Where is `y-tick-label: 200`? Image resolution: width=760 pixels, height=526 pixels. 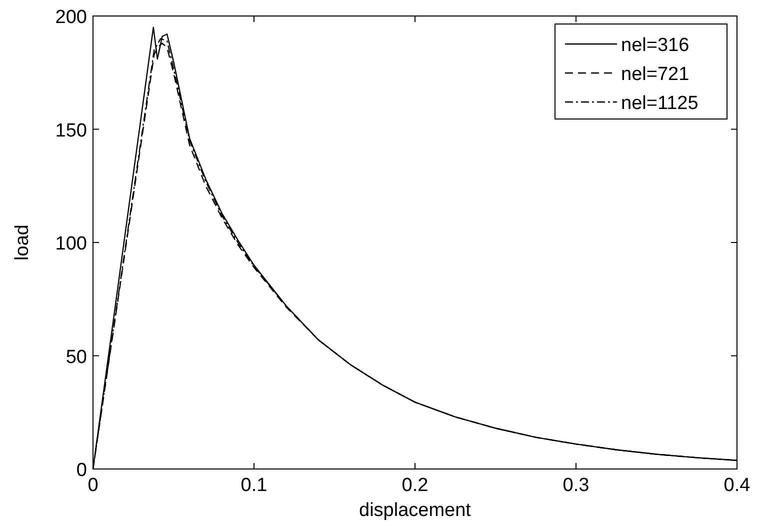 y-tick-label: 200 is located at coordinates (71, 17).